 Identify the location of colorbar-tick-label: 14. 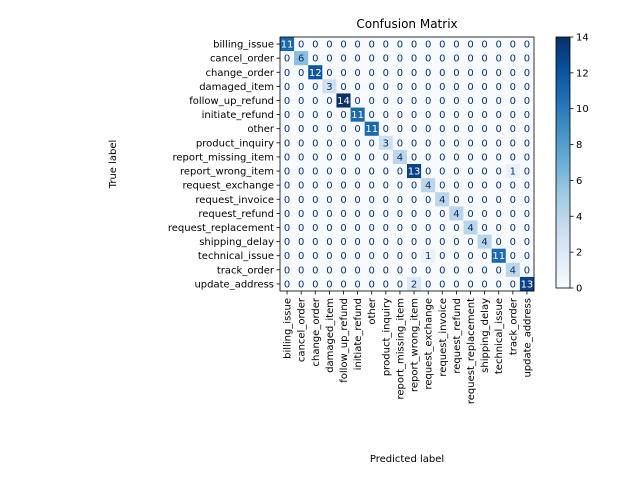
(582, 38).